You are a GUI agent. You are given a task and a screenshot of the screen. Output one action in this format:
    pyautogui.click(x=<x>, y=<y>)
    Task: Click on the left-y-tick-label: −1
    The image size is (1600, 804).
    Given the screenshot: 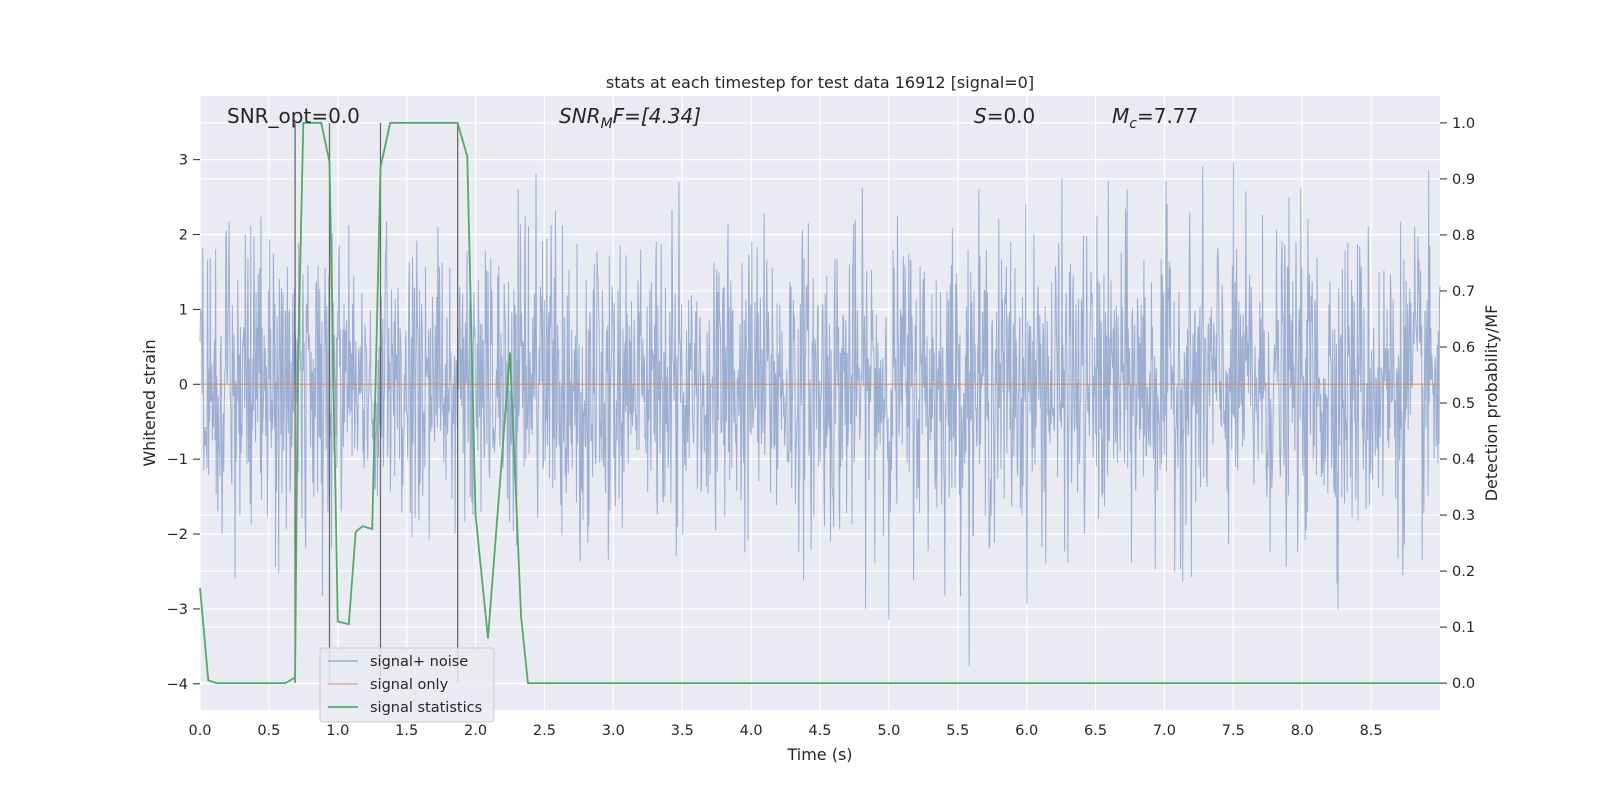 What is the action you would take?
    pyautogui.click(x=177, y=460)
    